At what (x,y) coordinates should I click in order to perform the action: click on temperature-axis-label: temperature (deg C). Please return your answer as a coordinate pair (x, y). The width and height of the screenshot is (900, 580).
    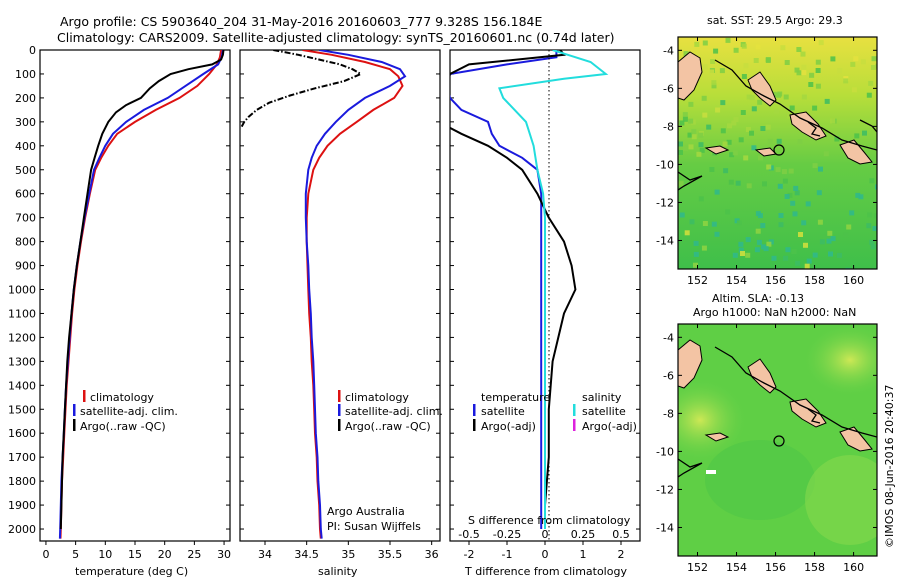
    Looking at the image, I should click on (131, 571).